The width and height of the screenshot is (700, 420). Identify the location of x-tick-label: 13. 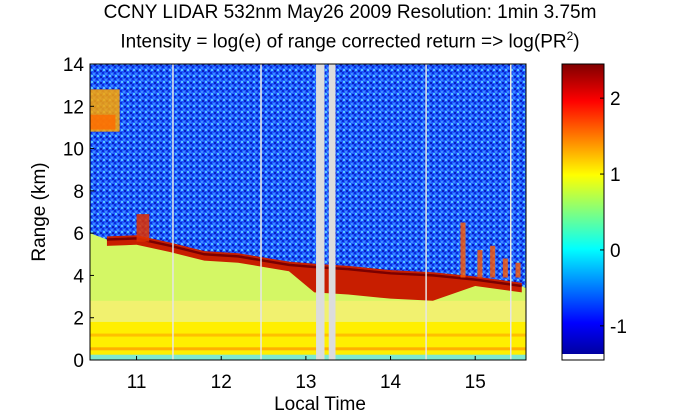
(305, 382).